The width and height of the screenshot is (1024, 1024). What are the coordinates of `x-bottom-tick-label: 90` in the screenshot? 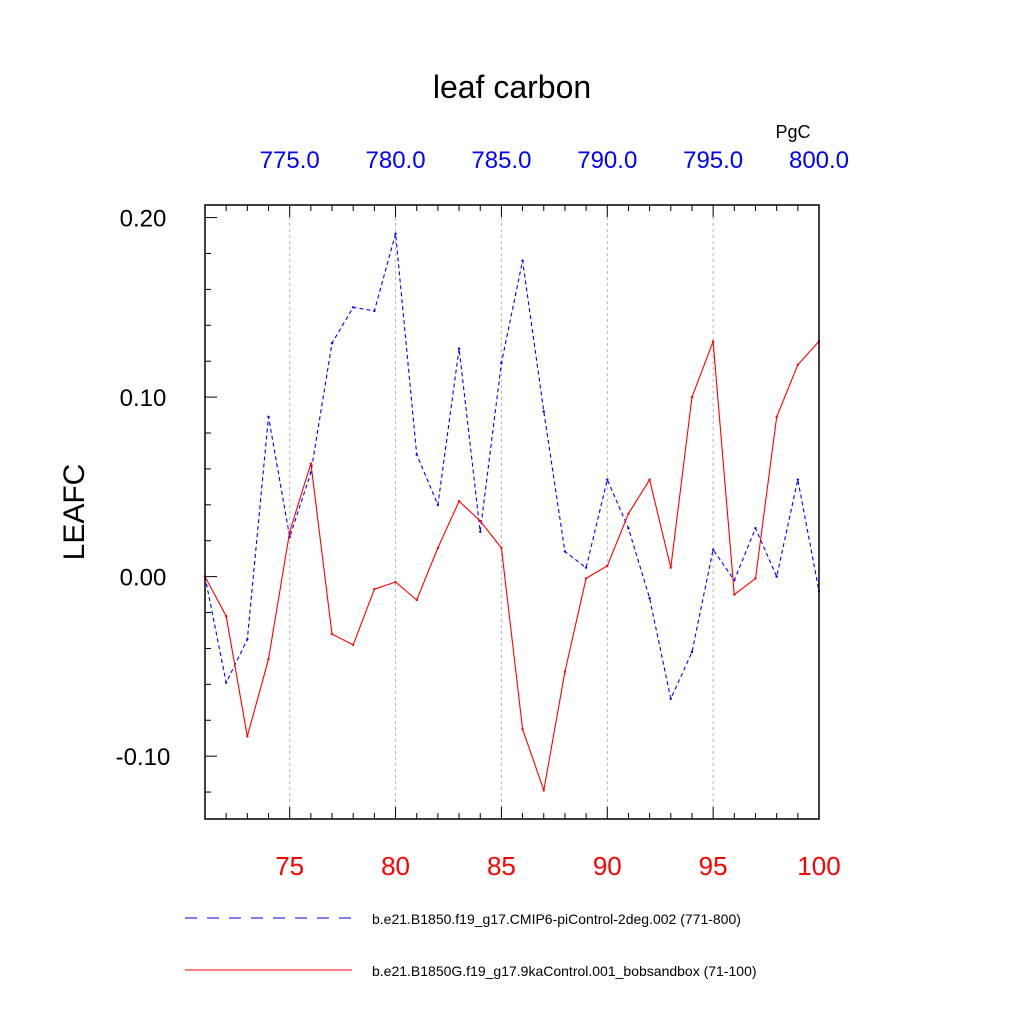 It's located at (607, 866).